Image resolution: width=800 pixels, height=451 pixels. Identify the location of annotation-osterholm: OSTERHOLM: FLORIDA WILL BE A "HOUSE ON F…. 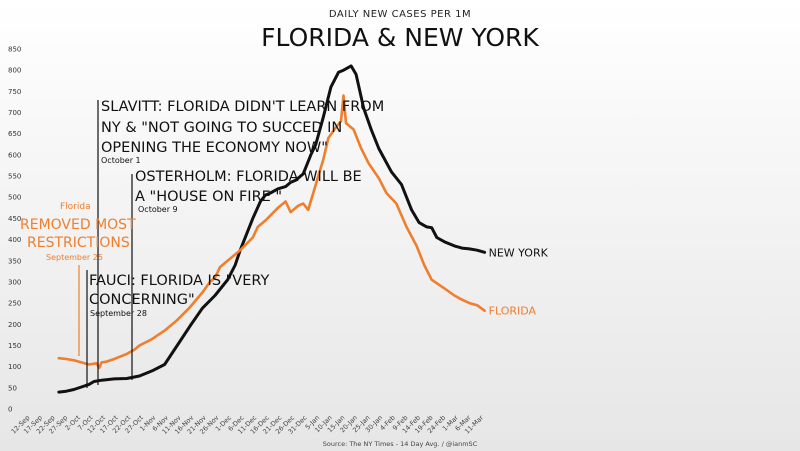
(246, 274).